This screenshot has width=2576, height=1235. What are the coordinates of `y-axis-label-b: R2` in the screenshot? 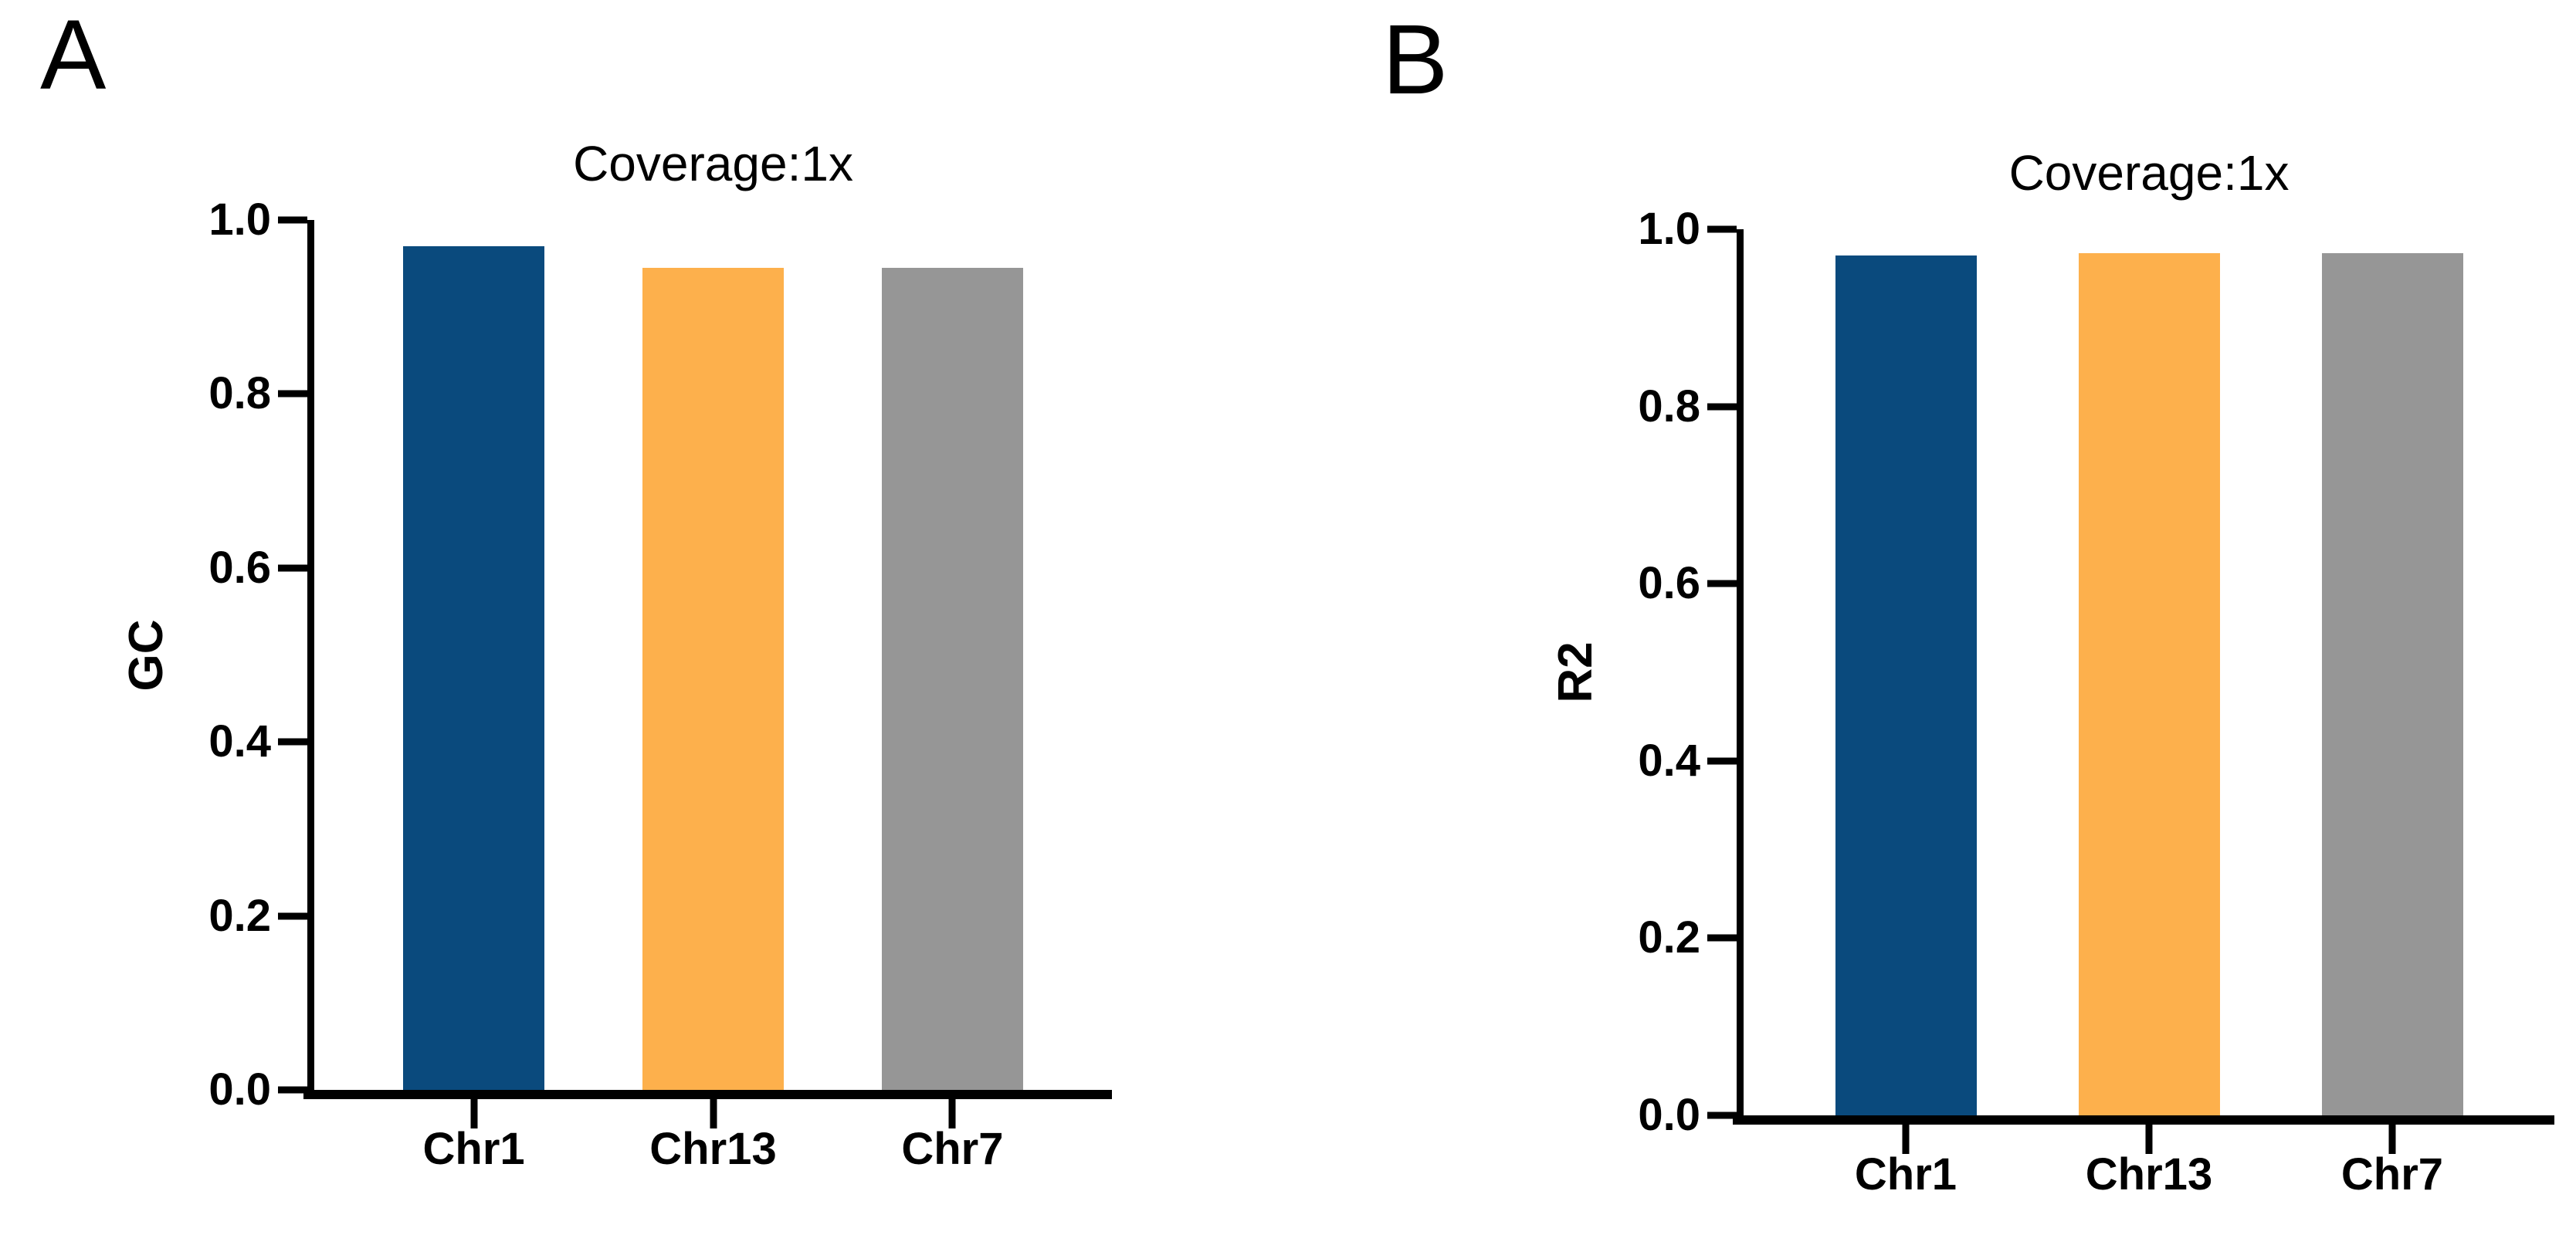 It's located at (1575, 672).